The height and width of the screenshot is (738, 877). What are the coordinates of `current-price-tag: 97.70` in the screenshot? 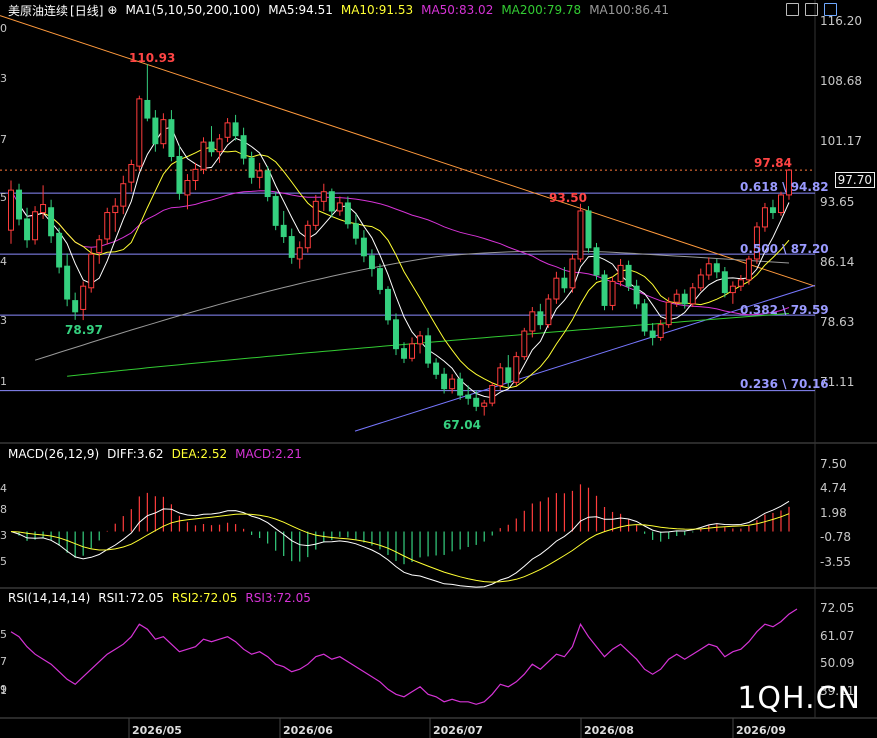 It's located at (854, 180).